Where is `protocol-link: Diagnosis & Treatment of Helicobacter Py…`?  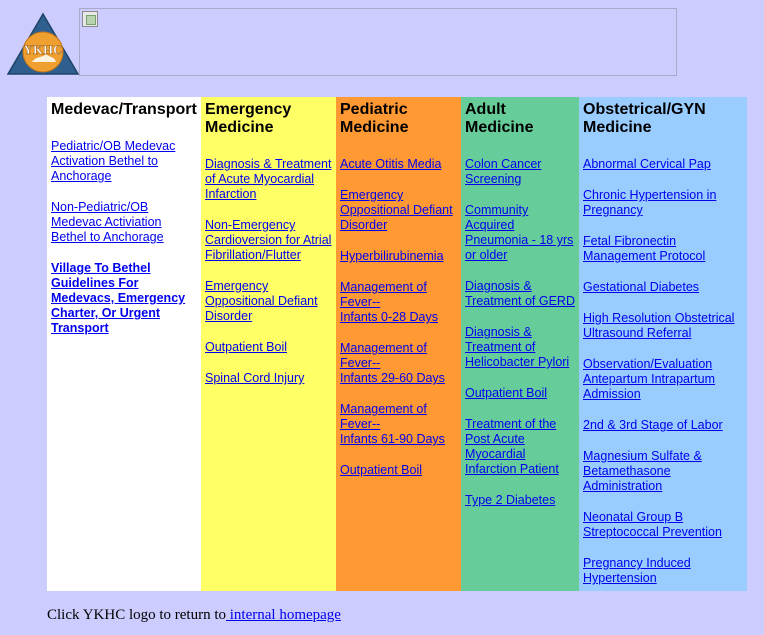 protocol-link: Diagnosis & Treatment of Helicobacter Py… is located at coordinates (517, 347).